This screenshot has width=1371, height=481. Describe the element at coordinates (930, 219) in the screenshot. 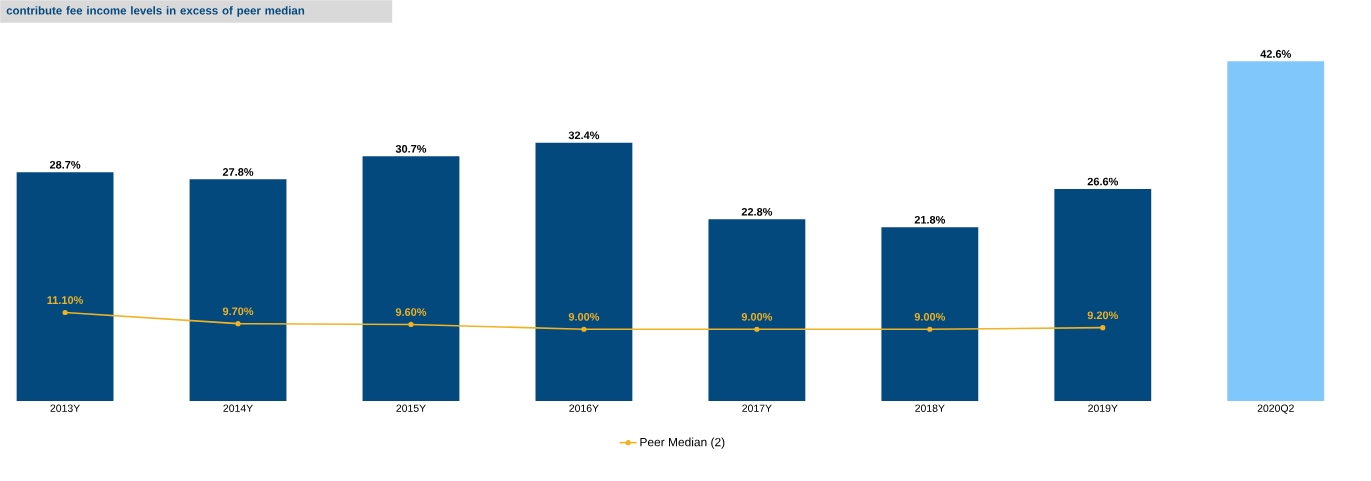

I see `data-label: 21.8%` at that location.